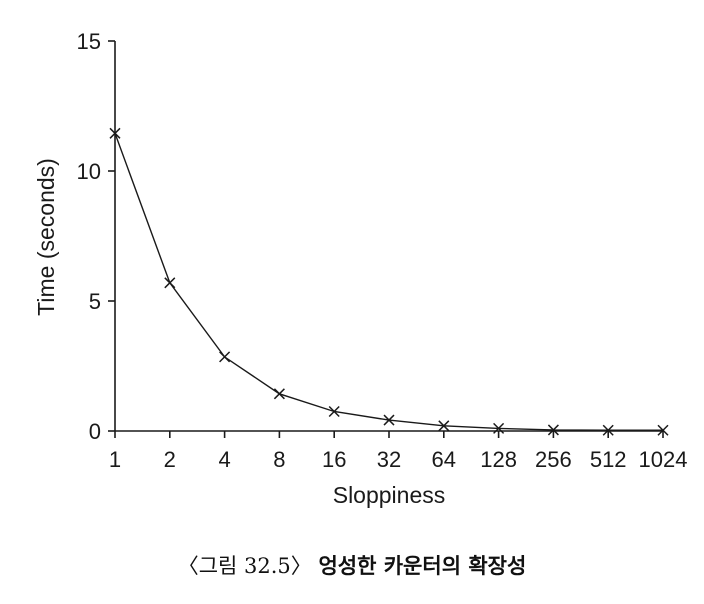  What do you see at coordinates (224, 459) in the screenshot?
I see `x-tick-label: 4` at bounding box center [224, 459].